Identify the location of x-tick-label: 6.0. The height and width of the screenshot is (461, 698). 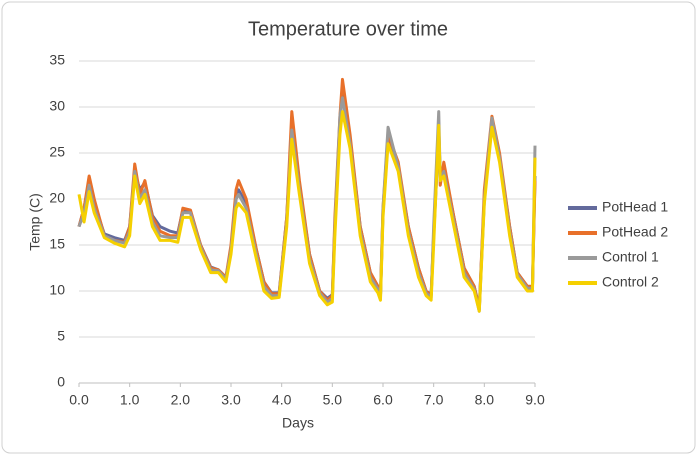
(383, 400).